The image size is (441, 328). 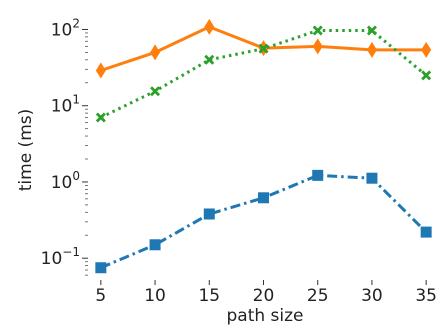 I want to click on y-tick-label: 10⁰, so click(x=65, y=181).